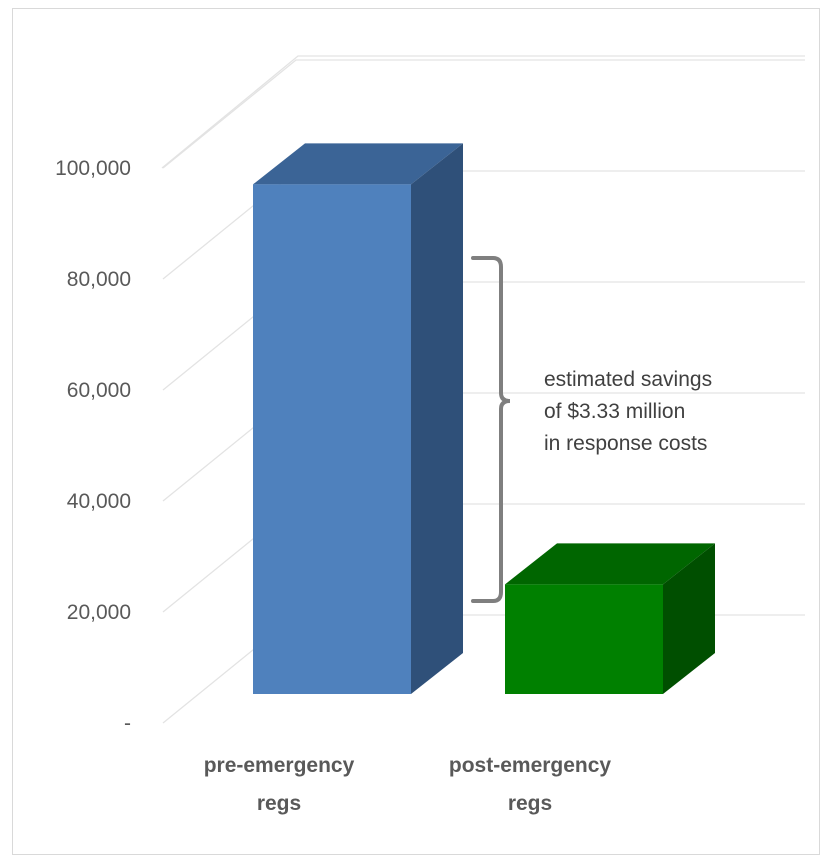  I want to click on x-tick-label: pre-emergency regs, so click(279, 784).